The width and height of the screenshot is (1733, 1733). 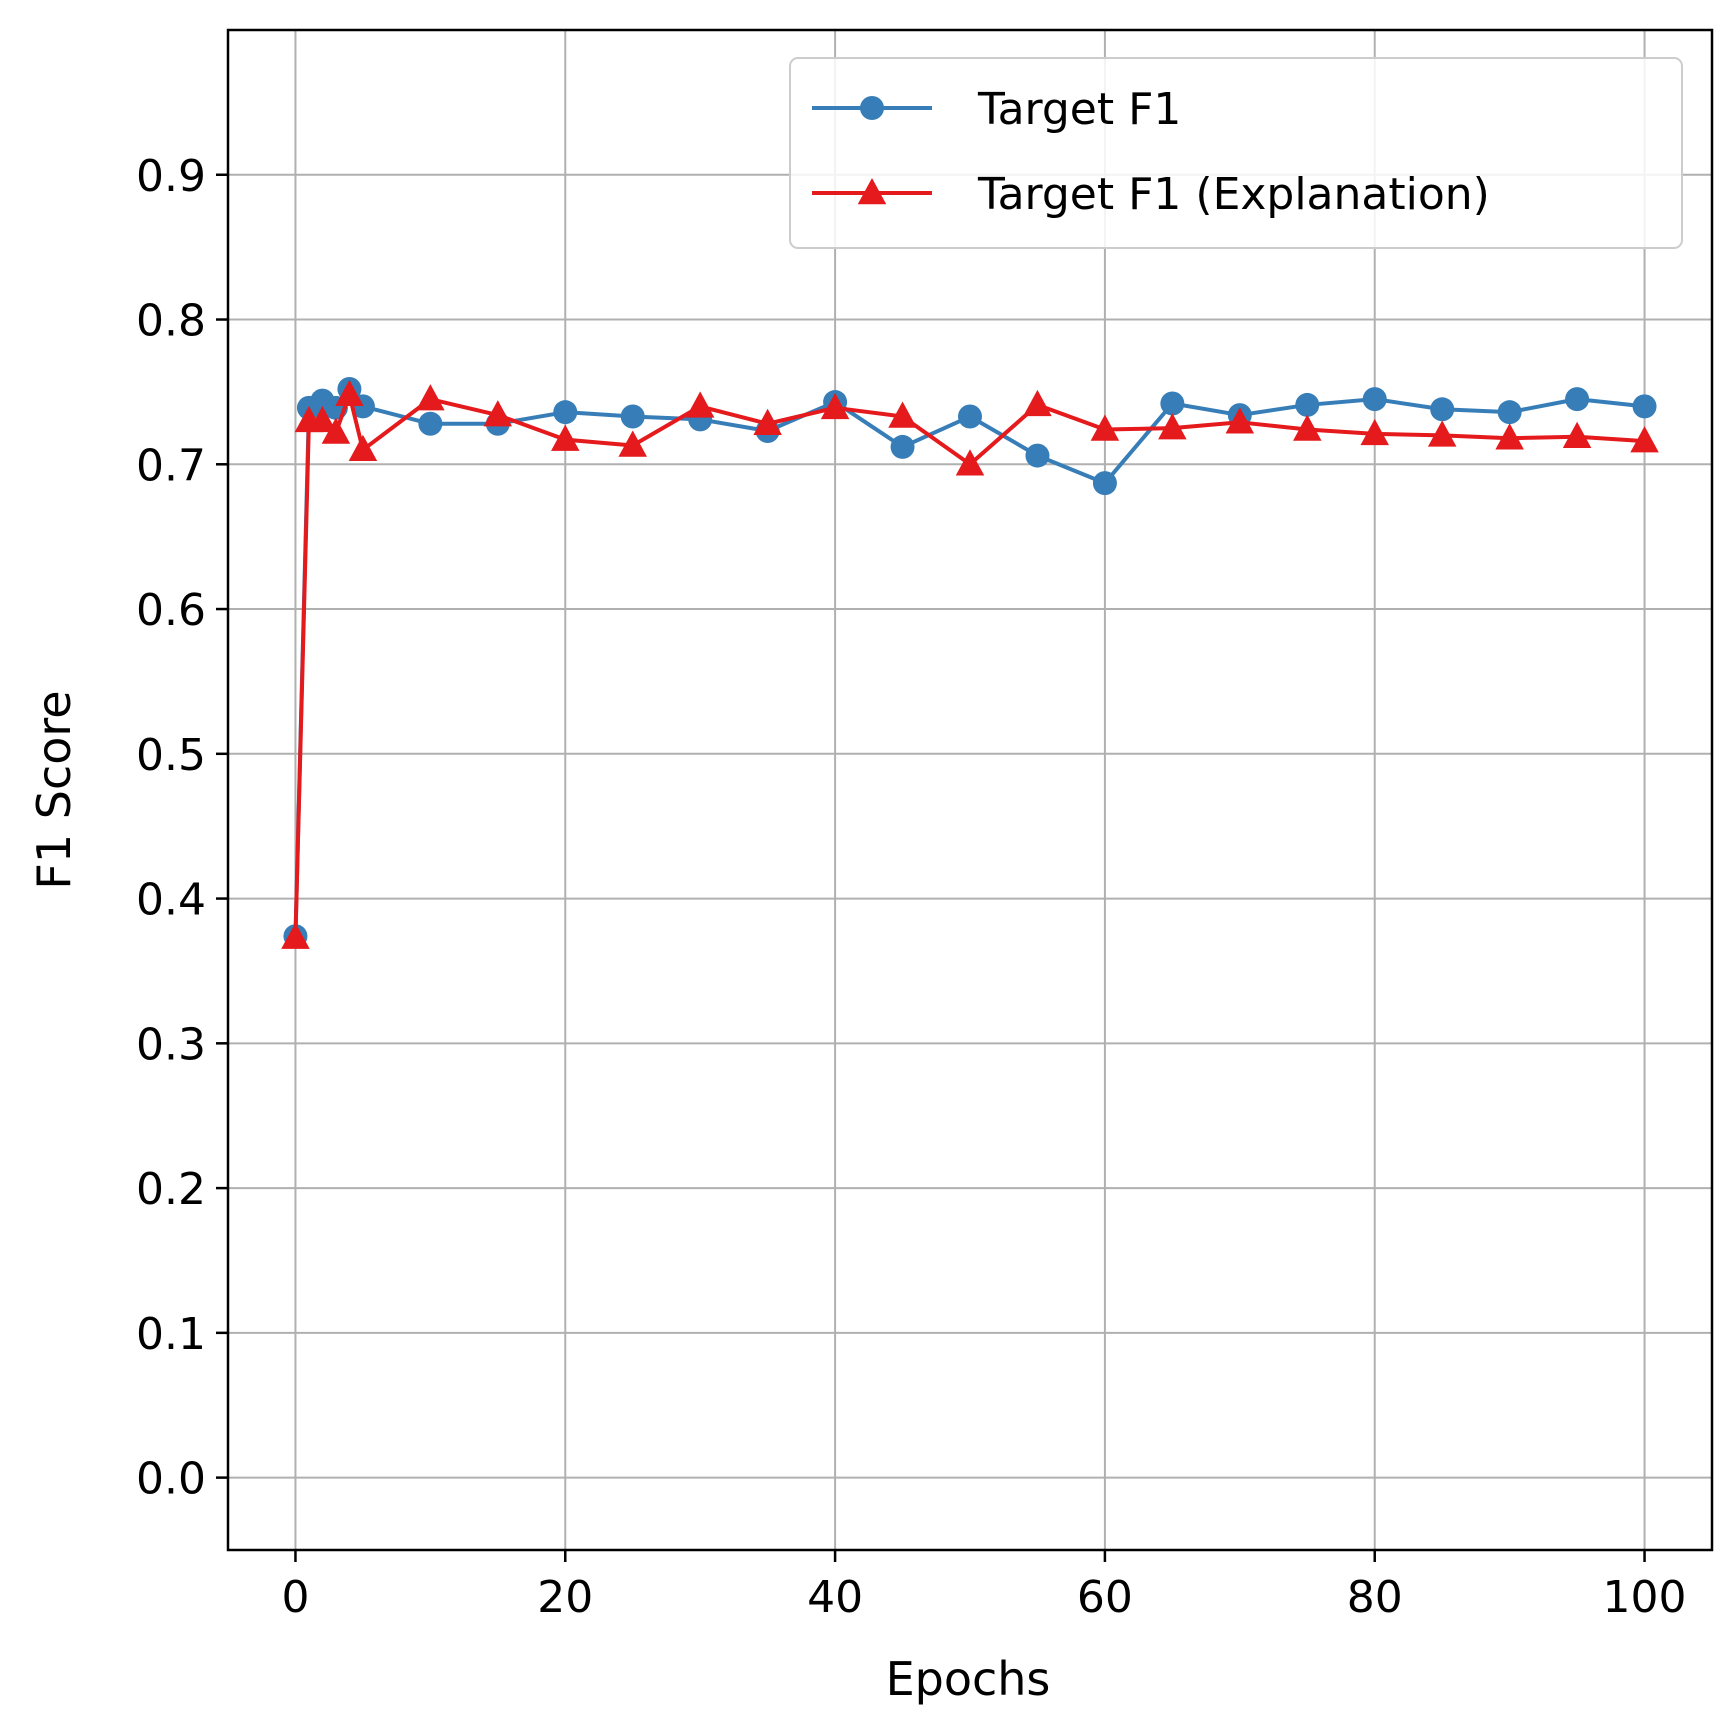 I want to click on y-tick-label: 0.9, so click(x=171, y=176).